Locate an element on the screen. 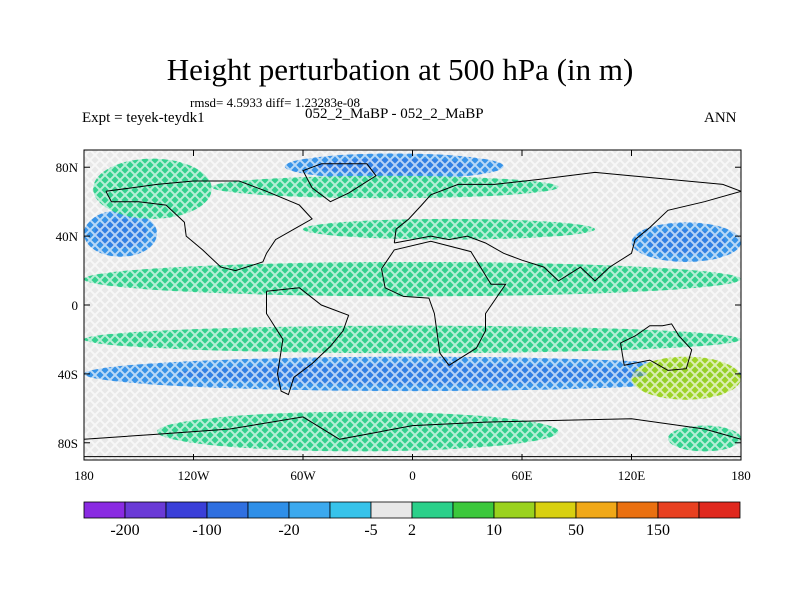  y-tick-label: 40N is located at coordinates (67, 236).